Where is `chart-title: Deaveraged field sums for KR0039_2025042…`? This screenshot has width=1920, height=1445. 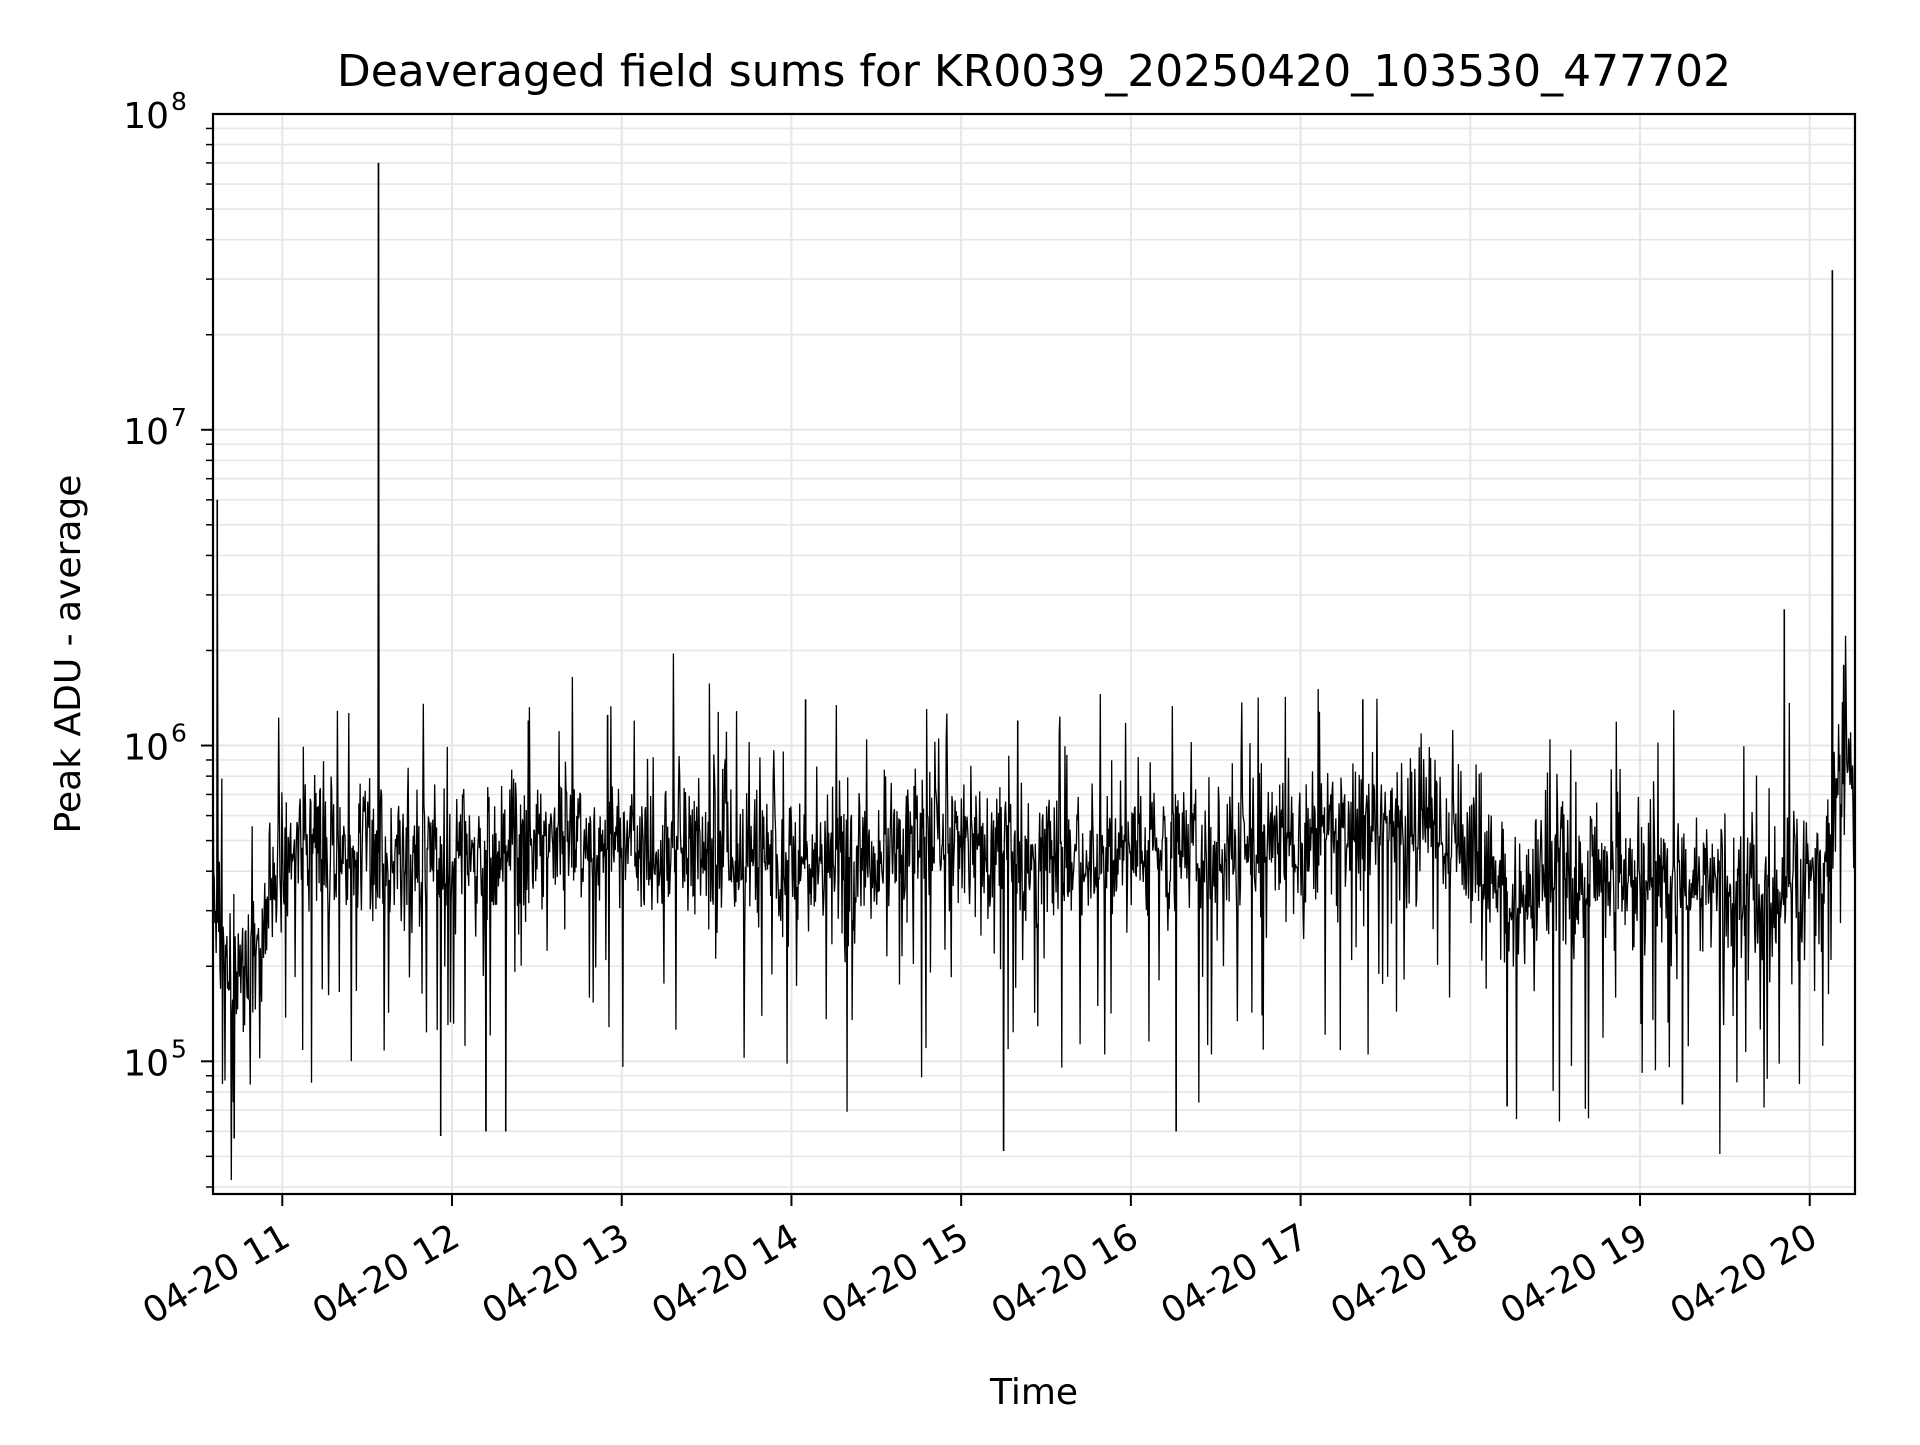 chart-title: Deaveraged field sums for KR0039_2025042… is located at coordinates (1034, 71).